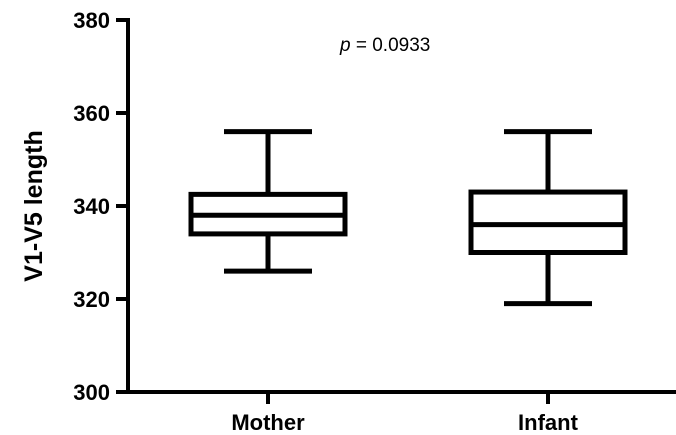 The height and width of the screenshot is (435, 676). Describe the element at coordinates (548, 218) in the screenshot. I see `box-infant` at that location.